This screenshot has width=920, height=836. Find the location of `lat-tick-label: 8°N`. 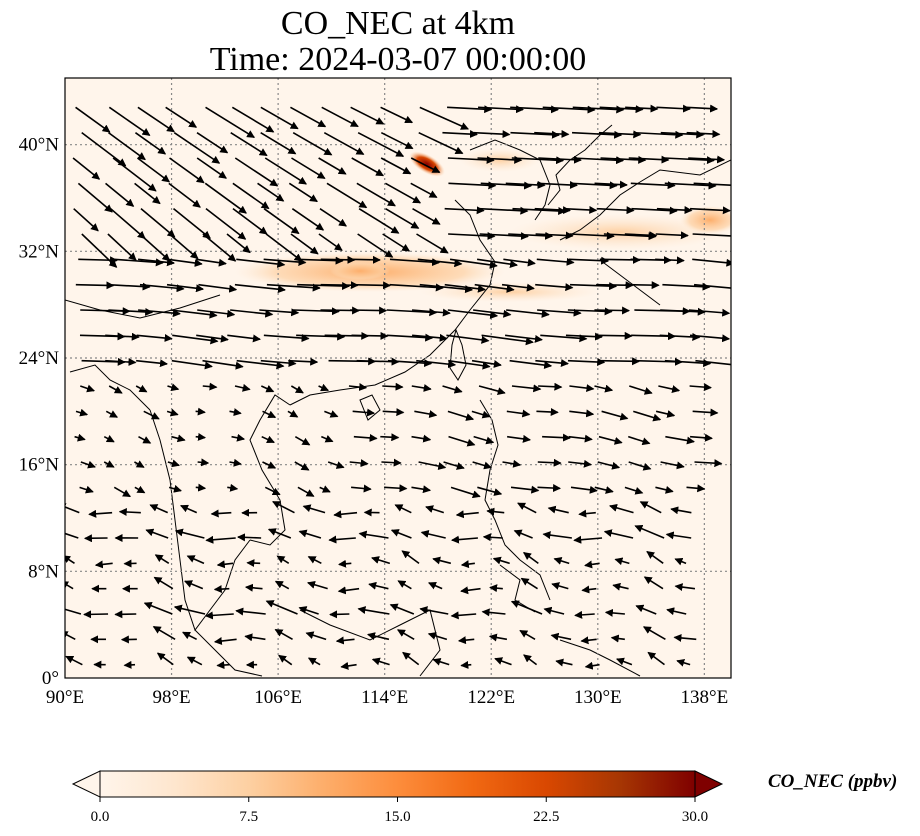

lat-tick-label: 8°N is located at coordinates (43, 571).